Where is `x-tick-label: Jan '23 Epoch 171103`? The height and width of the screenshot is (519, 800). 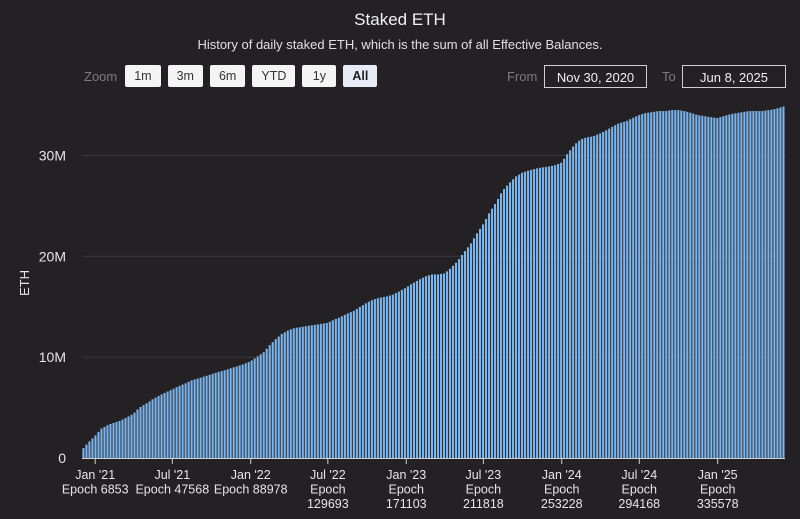 x-tick-label: Jan '23 Epoch 171103 is located at coordinates (406, 489).